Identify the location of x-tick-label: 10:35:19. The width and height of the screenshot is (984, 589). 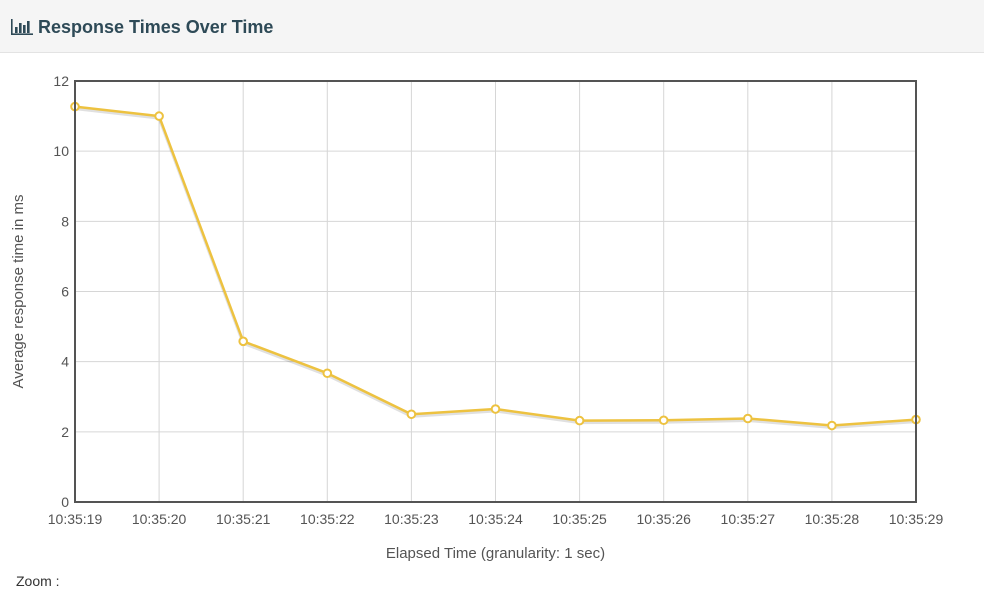
(75, 519).